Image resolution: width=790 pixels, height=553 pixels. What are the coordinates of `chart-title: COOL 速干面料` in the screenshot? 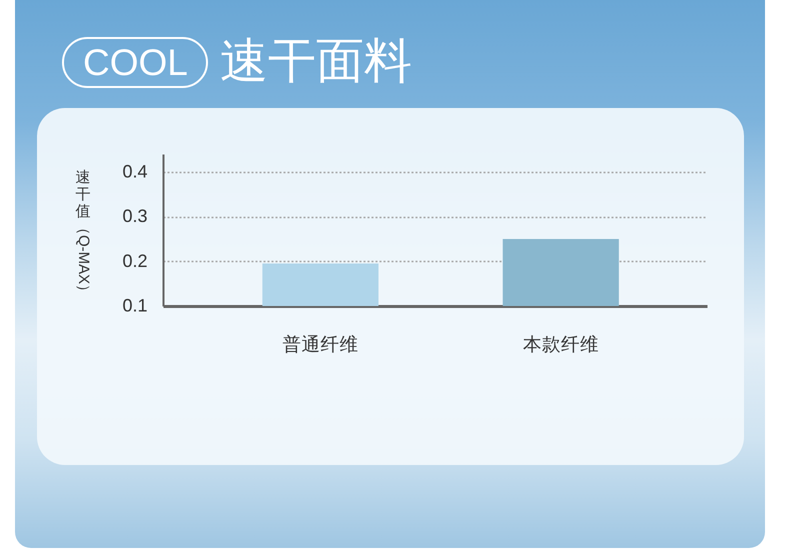 It's located at (247, 61).